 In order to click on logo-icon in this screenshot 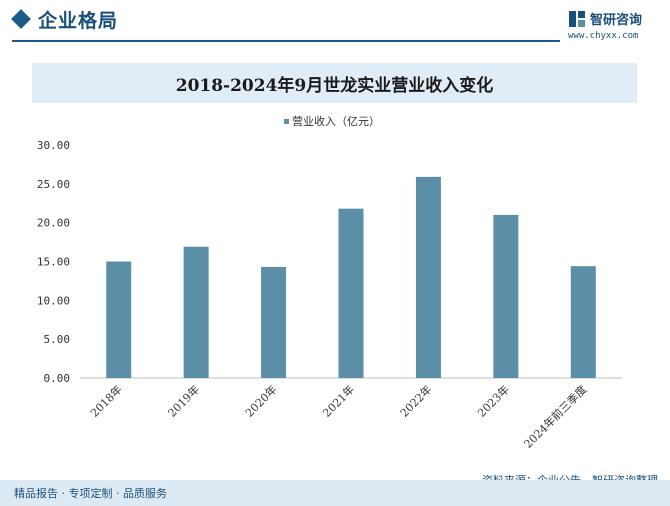, I will do `click(577, 19)`.